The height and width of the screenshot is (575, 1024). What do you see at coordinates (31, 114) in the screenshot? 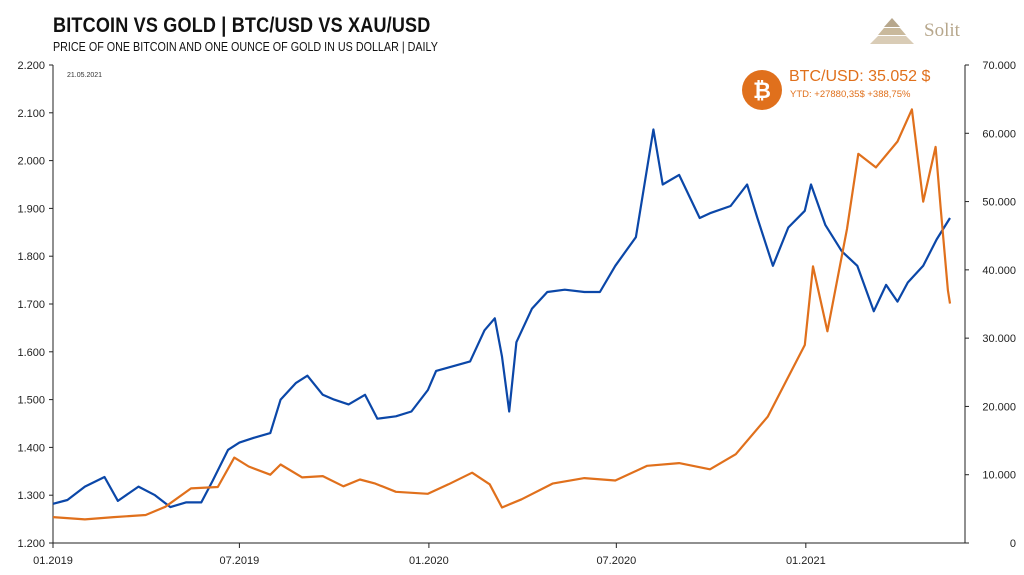
I see `left-tick-label: 2.100` at bounding box center [31, 114].